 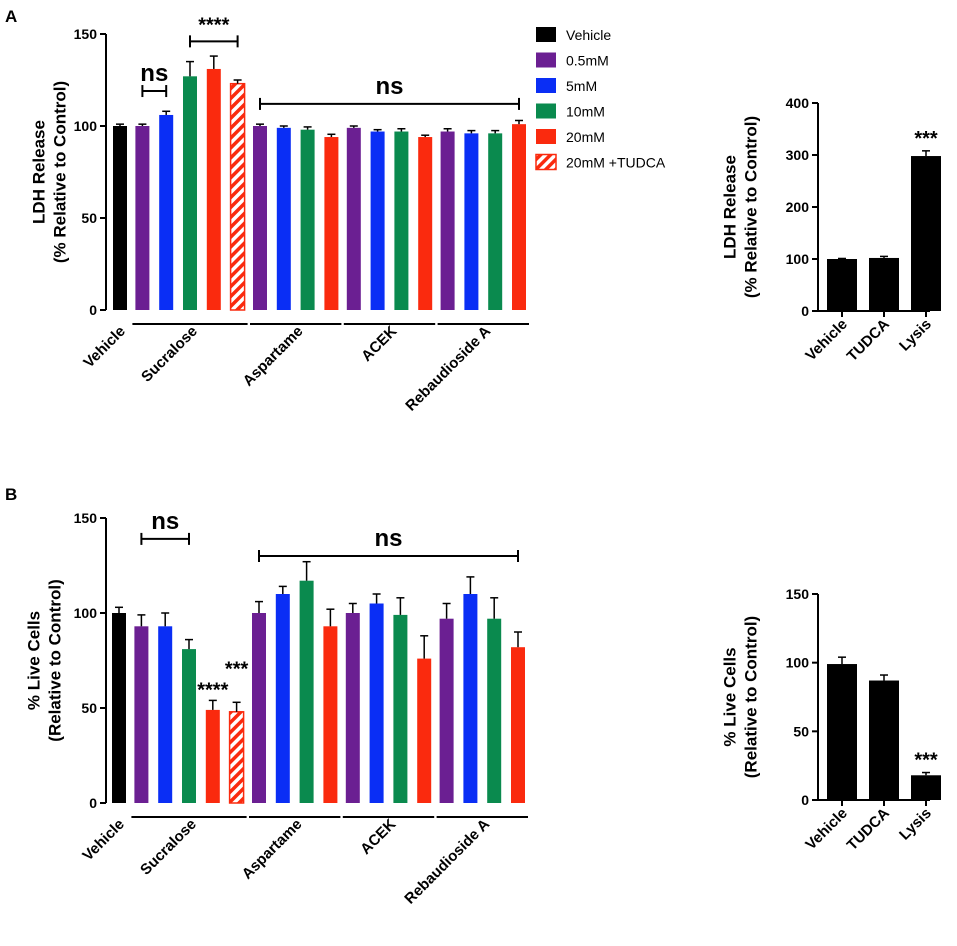 What do you see at coordinates (546, 34) in the screenshot?
I see `legend-swatch-vehicle` at bounding box center [546, 34].